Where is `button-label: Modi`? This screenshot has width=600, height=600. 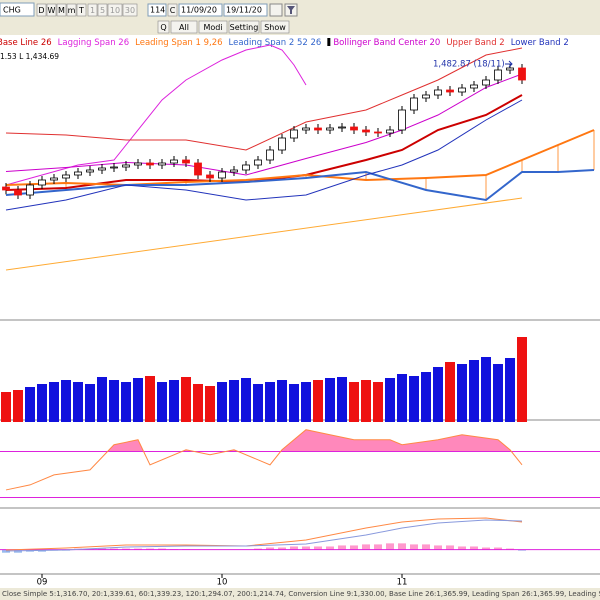 button-label: Modi is located at coordinates (212, 27).